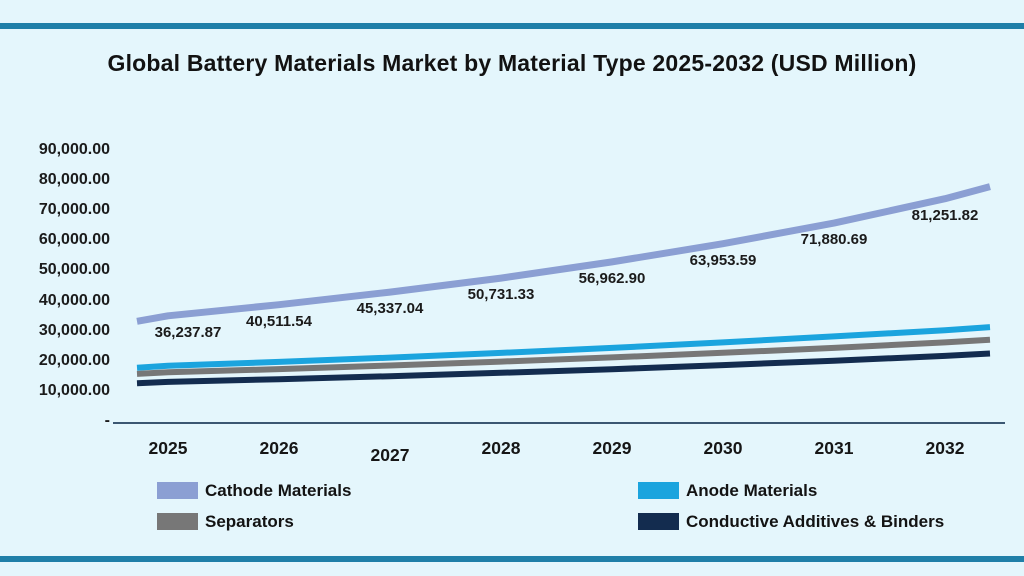 Image resolution: width=1024 pixels, height=576 pixels. I want to click on y-axis-tick-label: 60,000.00, so click(74, 240).